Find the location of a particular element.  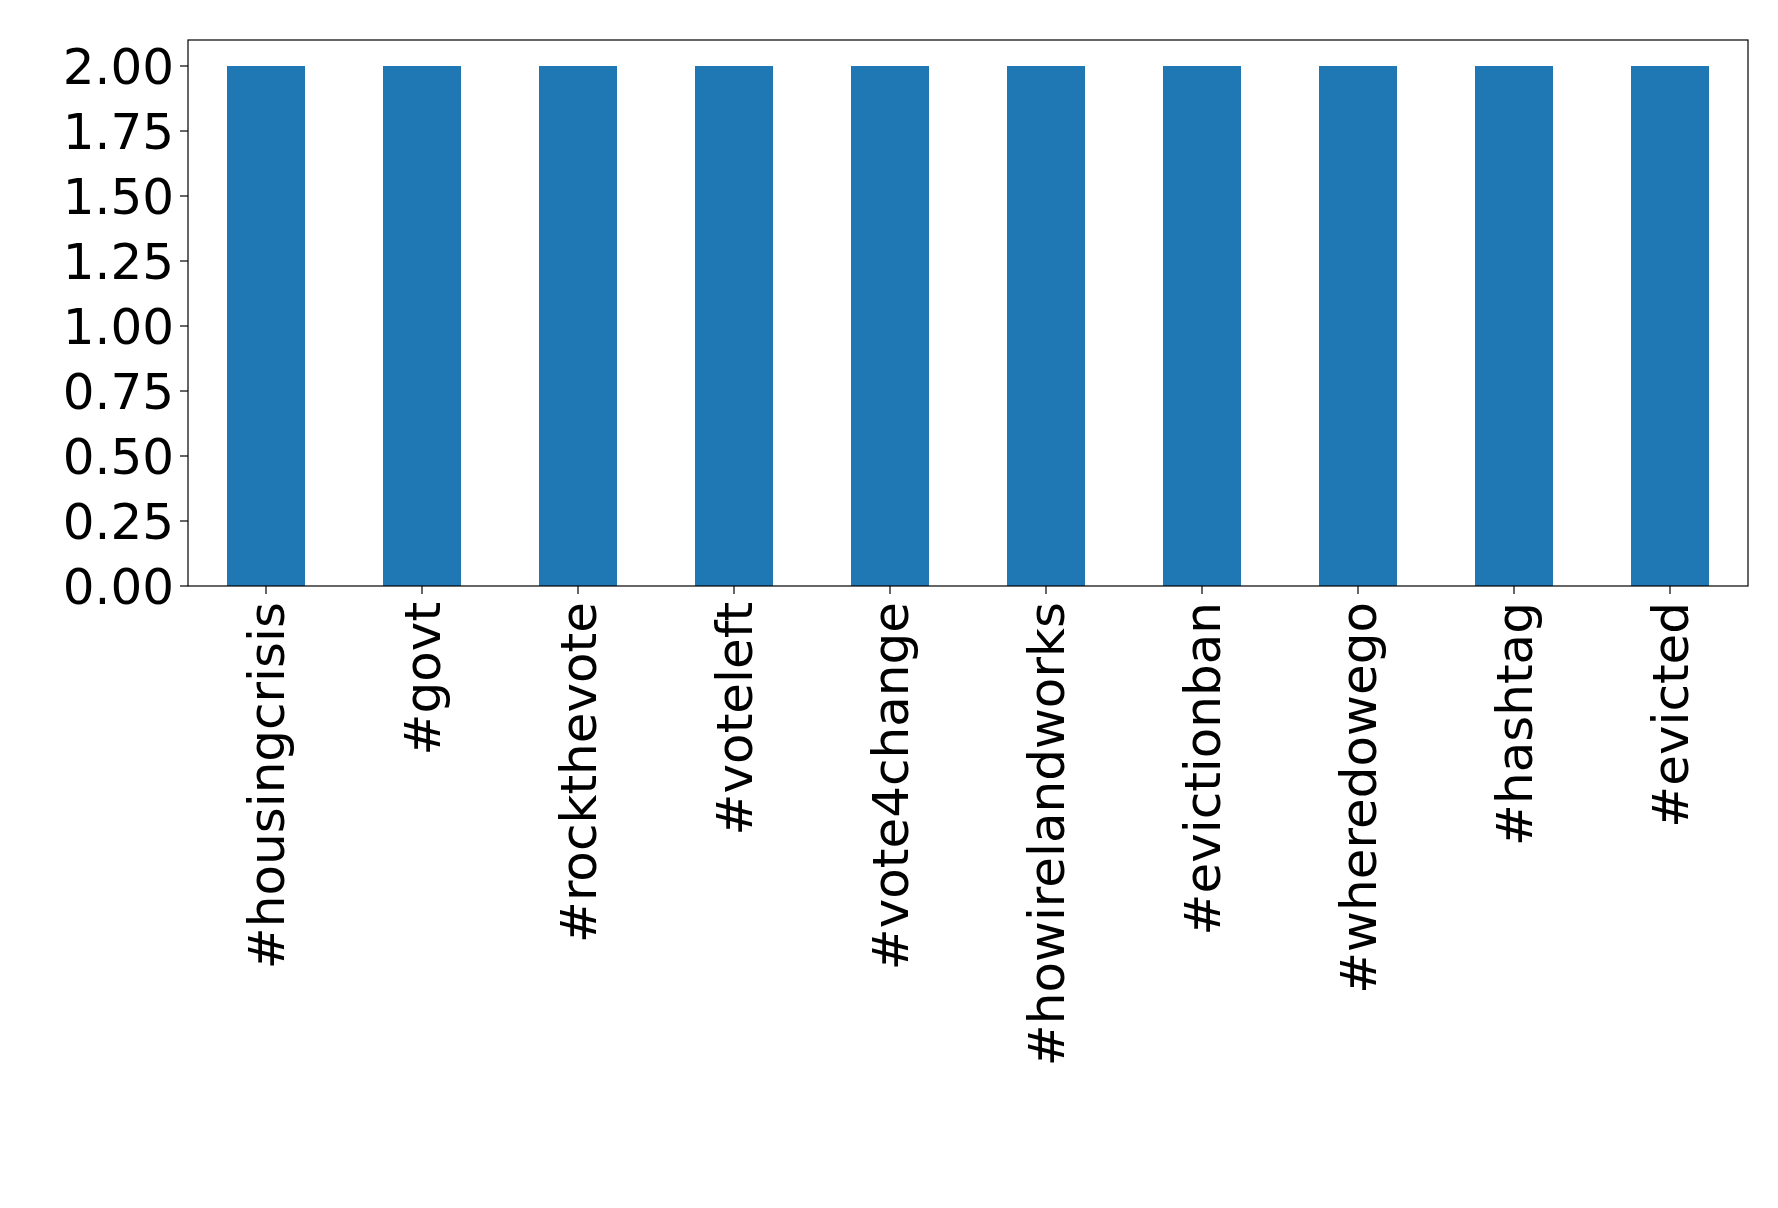

x-tick-label: #howirelandworks is located at coordinates (1046, 834).